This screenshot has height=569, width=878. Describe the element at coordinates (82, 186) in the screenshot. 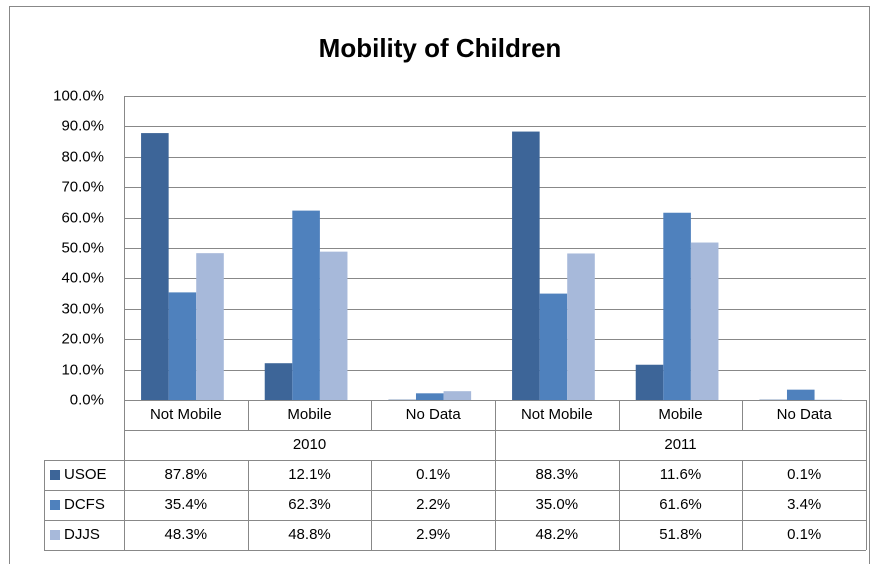

I see `y-tick-label: 70.0%` at that location.